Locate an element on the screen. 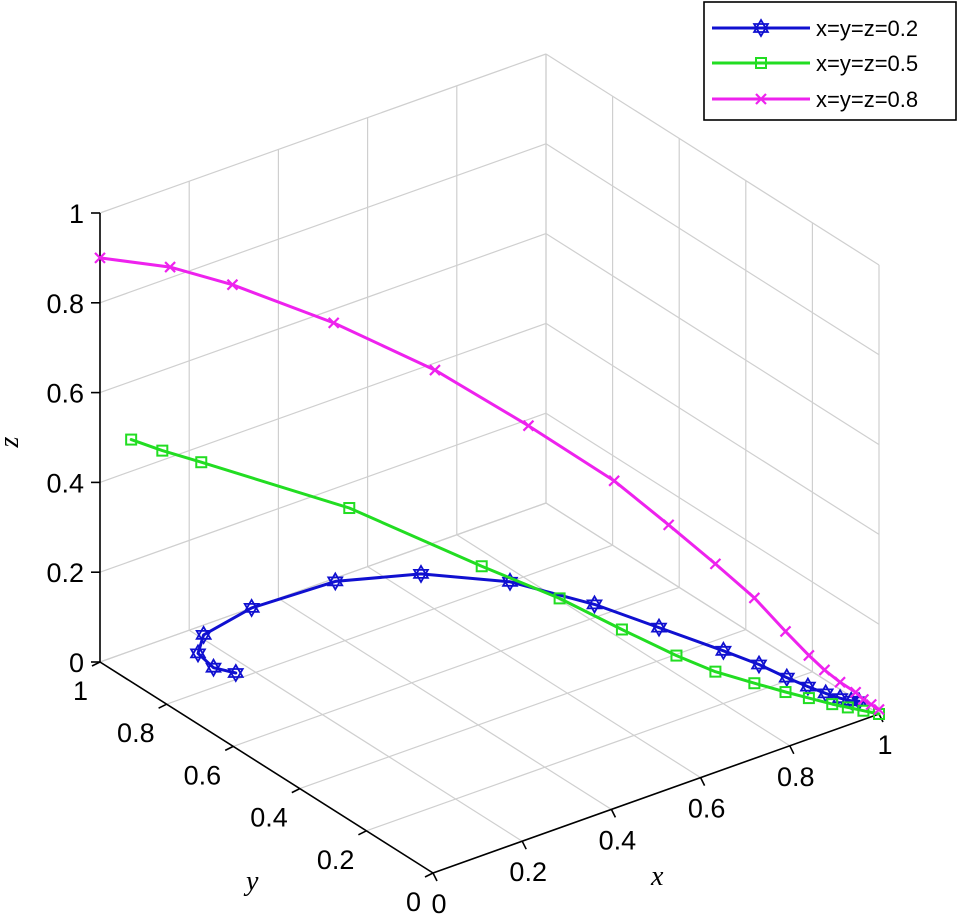 This screenshot has height=915, width=958. z-tick-label: 0.8 is located at coordinates (65, 304).